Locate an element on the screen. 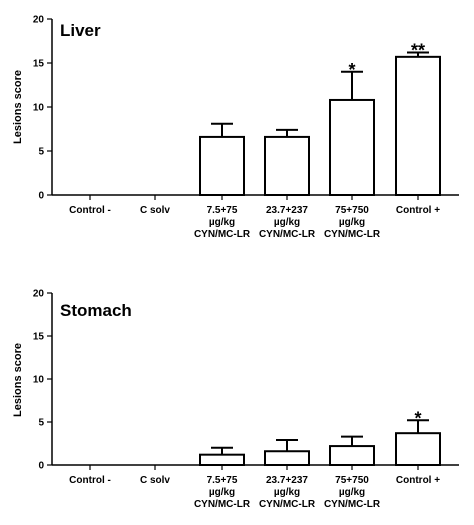 The height and width of the screenshot is (525, 474). liver-significance-marker: ** is located at coordinates (418, 50).